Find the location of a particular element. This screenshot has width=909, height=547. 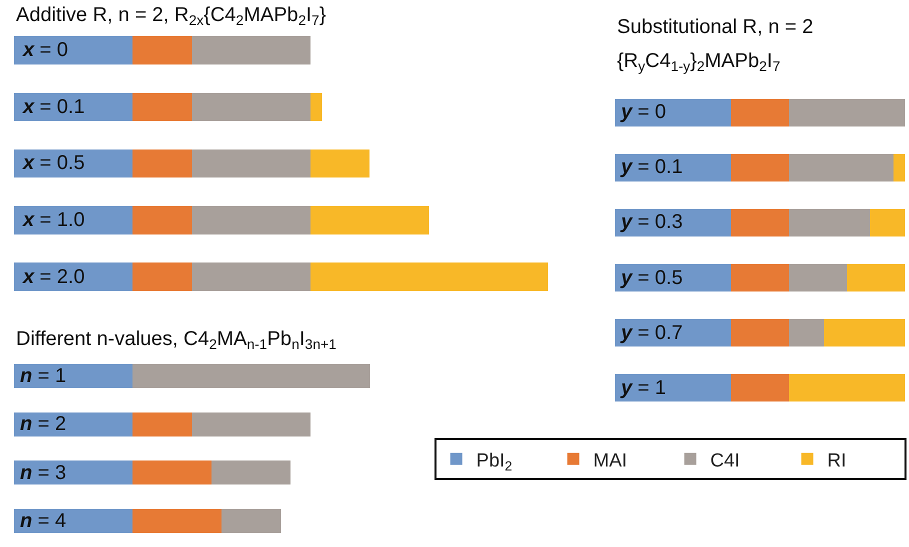

y-tick-label: x = 1.0 is located at coordinates (53, 220).